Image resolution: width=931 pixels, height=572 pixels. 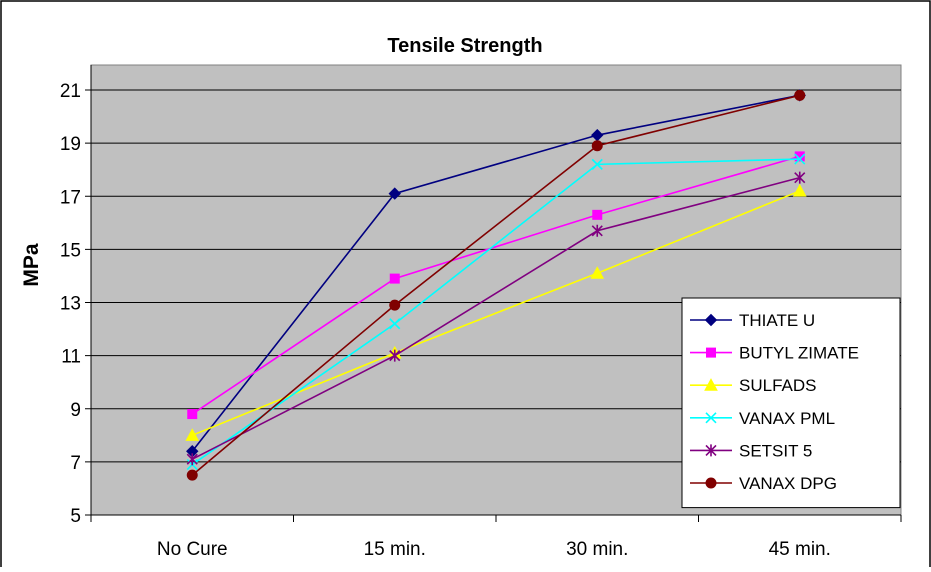 What do you see at coordinates (31, 265) in the screenshot?
I see `y-axis-label: MPa` at bounding box center [31, 265].